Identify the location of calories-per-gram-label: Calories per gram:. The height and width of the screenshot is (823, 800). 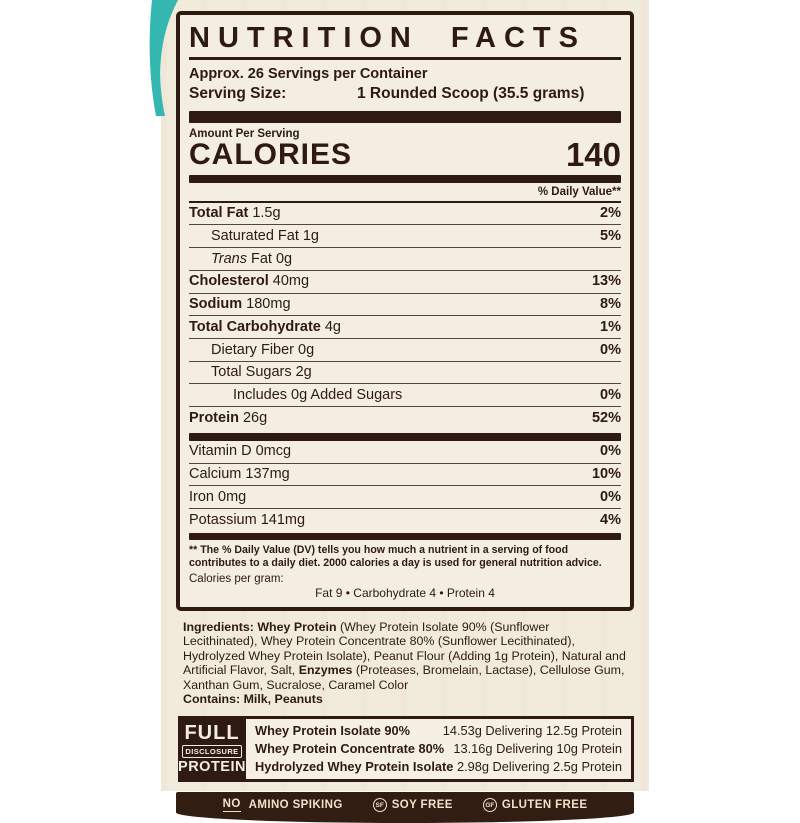
(236, 578).